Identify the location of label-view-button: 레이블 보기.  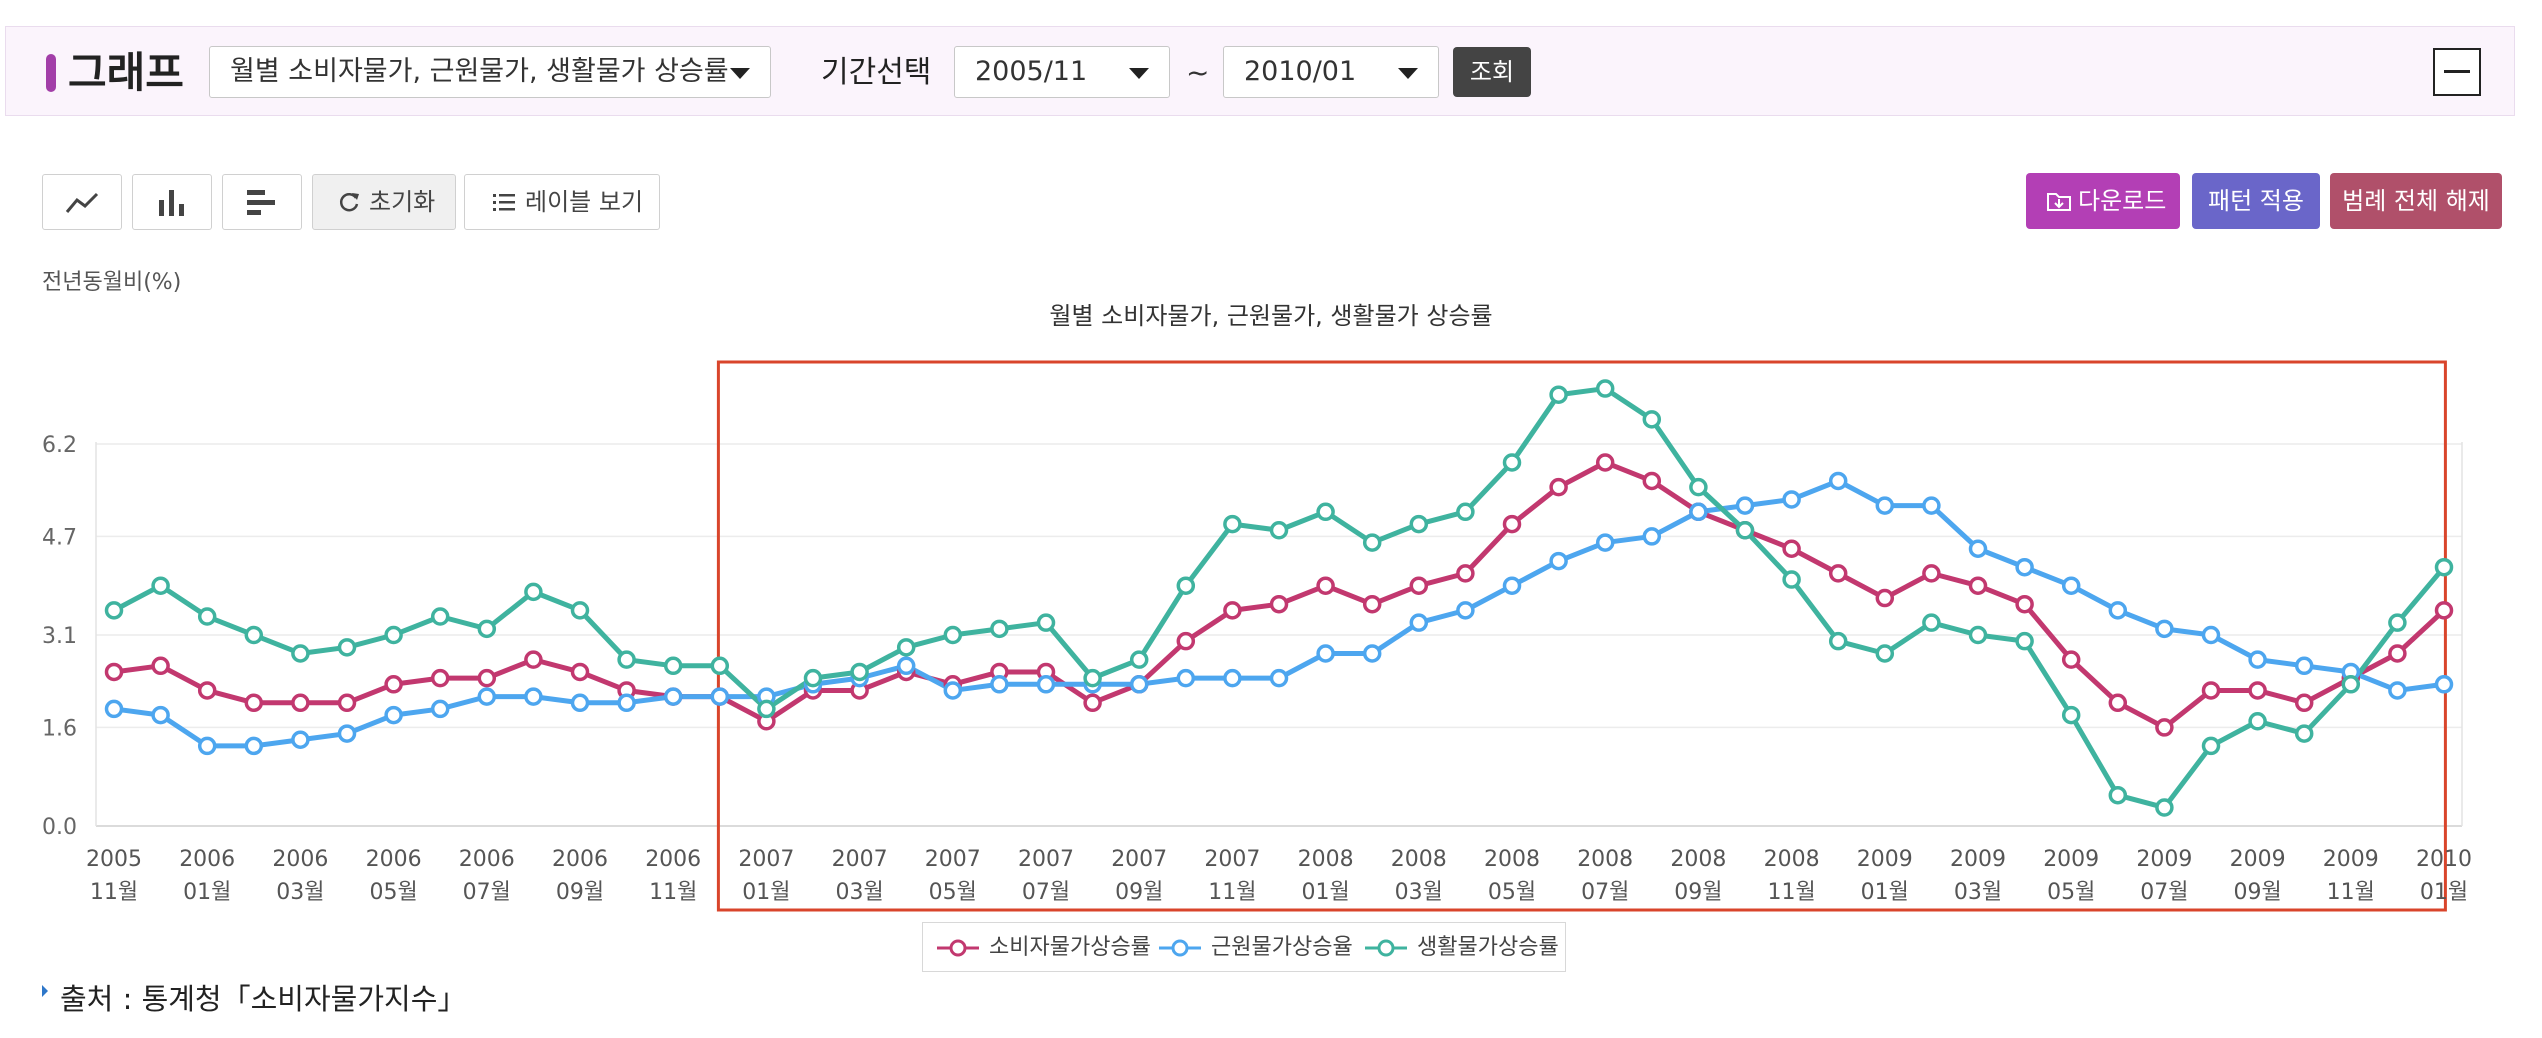
(562, 202).